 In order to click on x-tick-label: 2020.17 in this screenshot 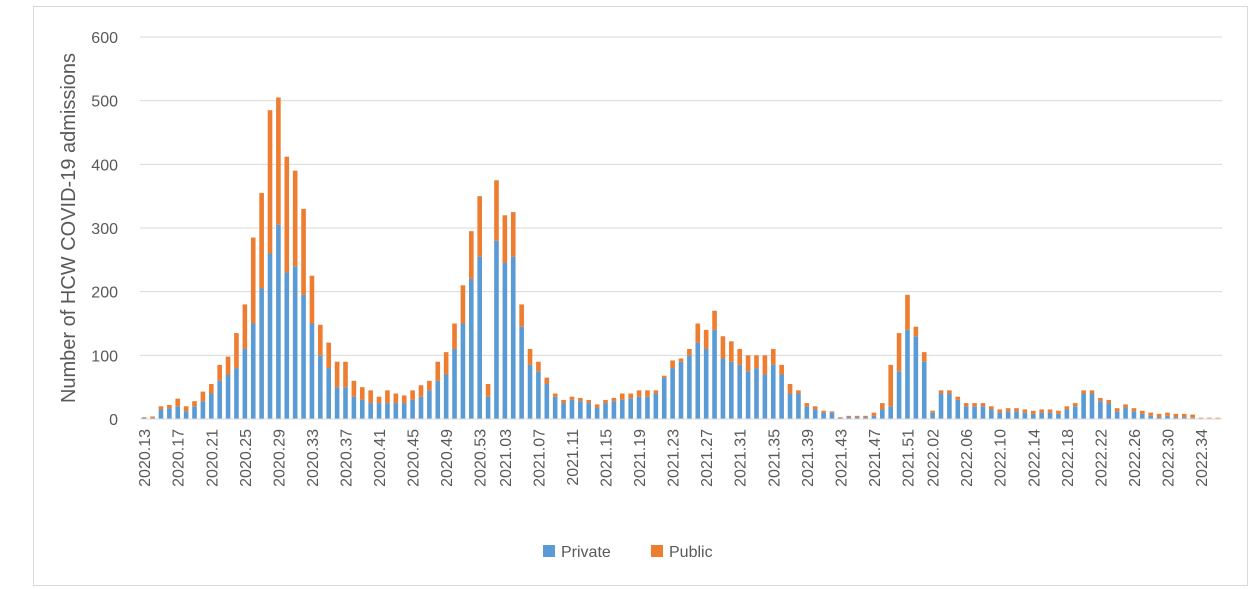, I will do `click(179, 458)`.